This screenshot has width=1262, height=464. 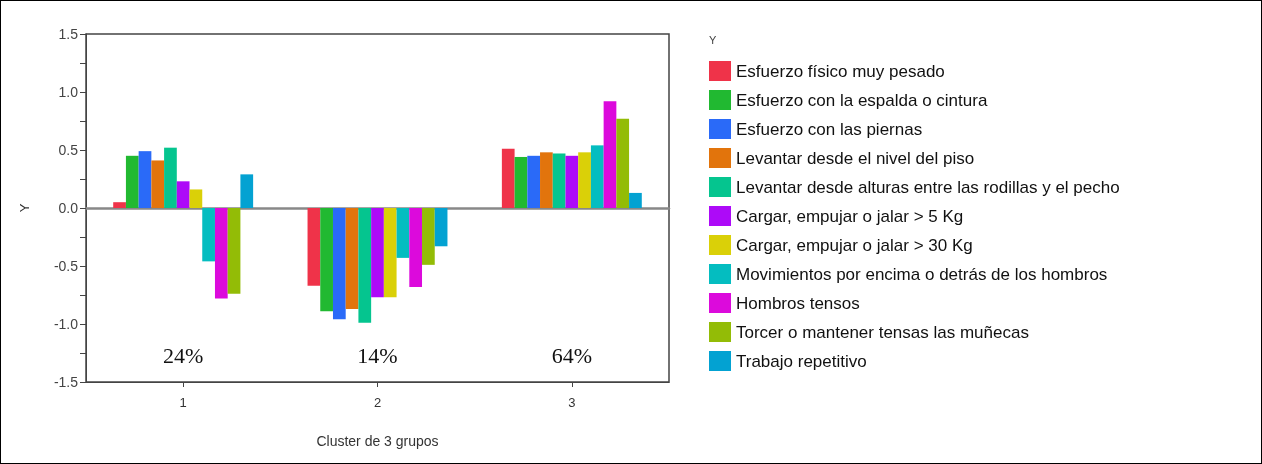 What do you see at coordinates (183, 355) in the screenshot?
I see `annotation: 24%` at bounding box center [183, 355].